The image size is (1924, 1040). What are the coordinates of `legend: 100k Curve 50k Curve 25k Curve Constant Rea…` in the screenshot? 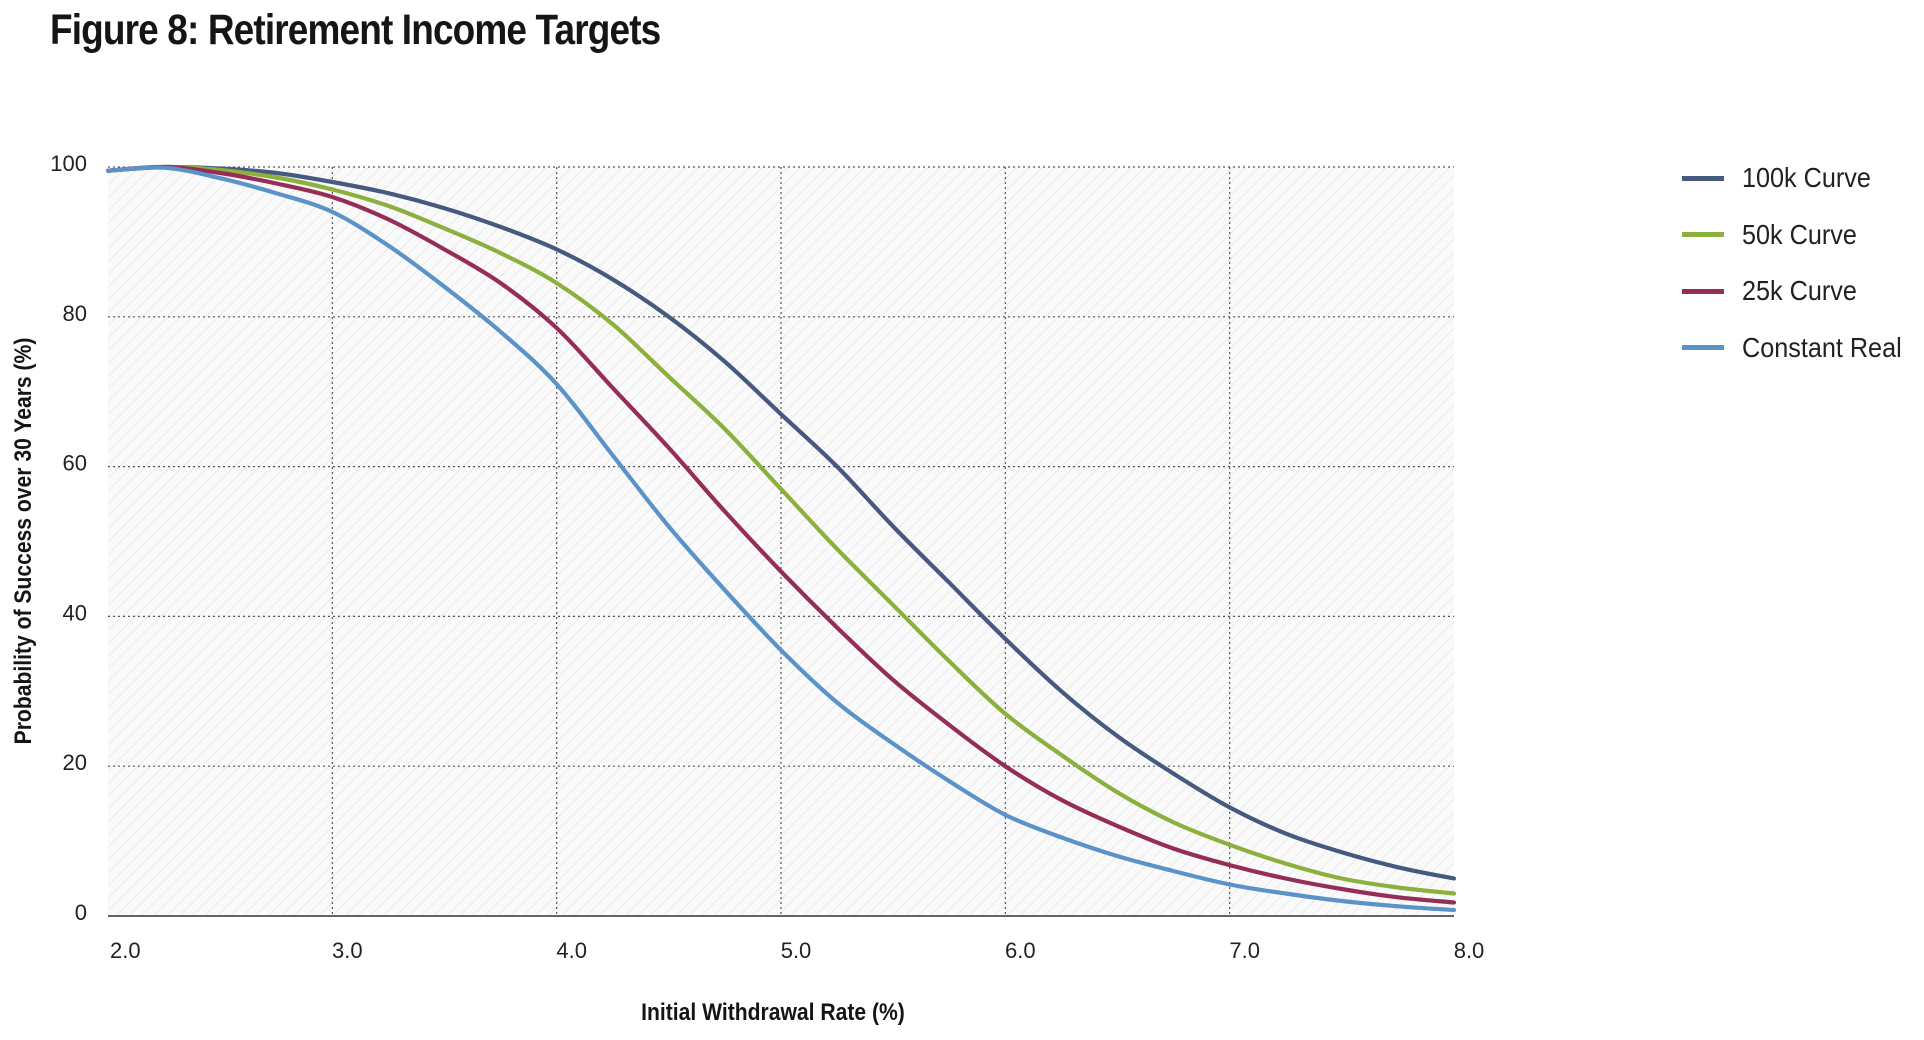 It's located at (1800, 263).